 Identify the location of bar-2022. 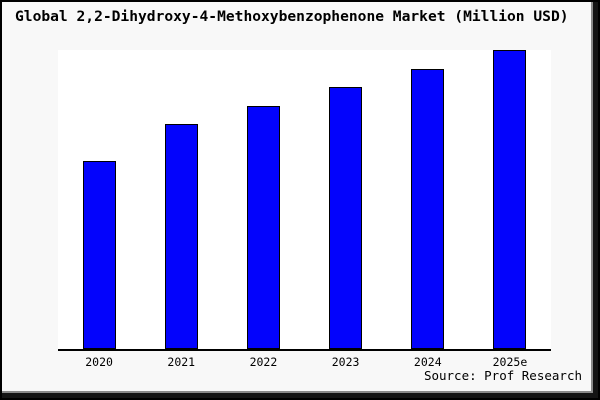
(263, 227).